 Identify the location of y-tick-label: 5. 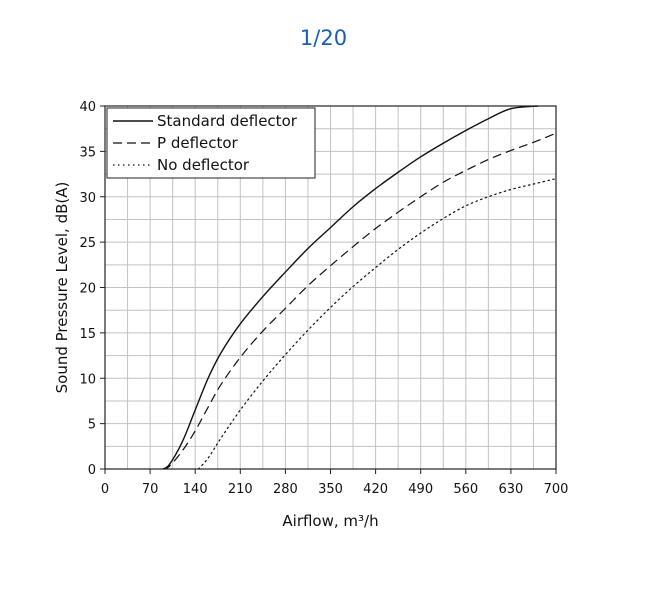
(92, 425).